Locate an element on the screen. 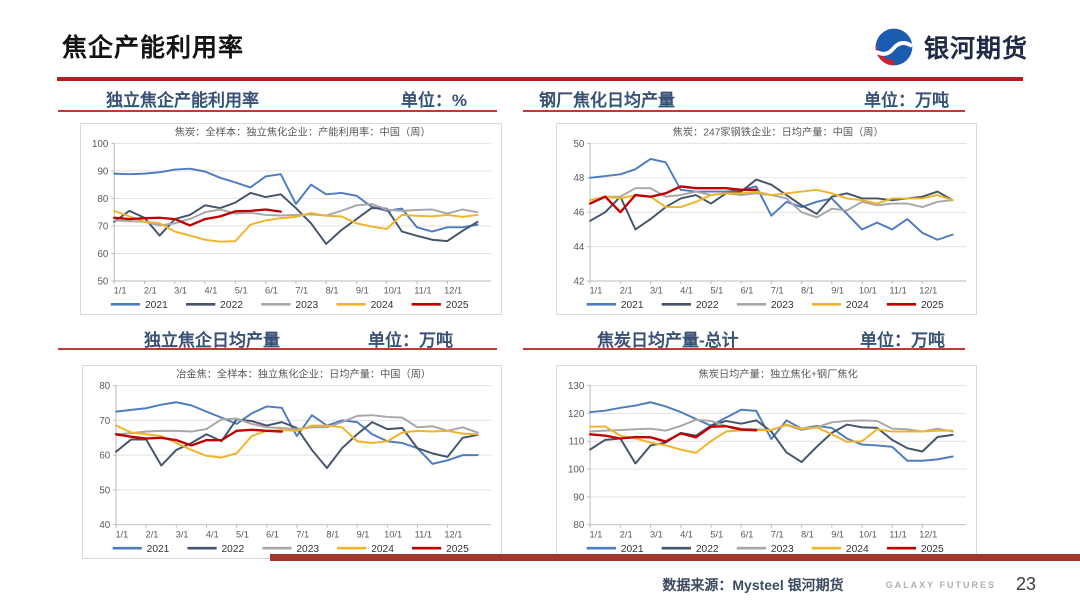 This screenshot has height=608, width=1080. y-tick-label: 46 is located at coordinates (578, 213).